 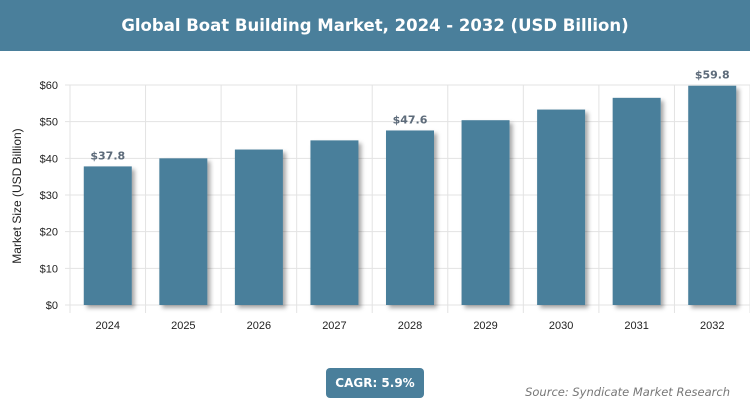 What do you see at coordinates (49, 269) in the screenshot?
I see `y-tick-label: $10` at bounding box center [49, 269].